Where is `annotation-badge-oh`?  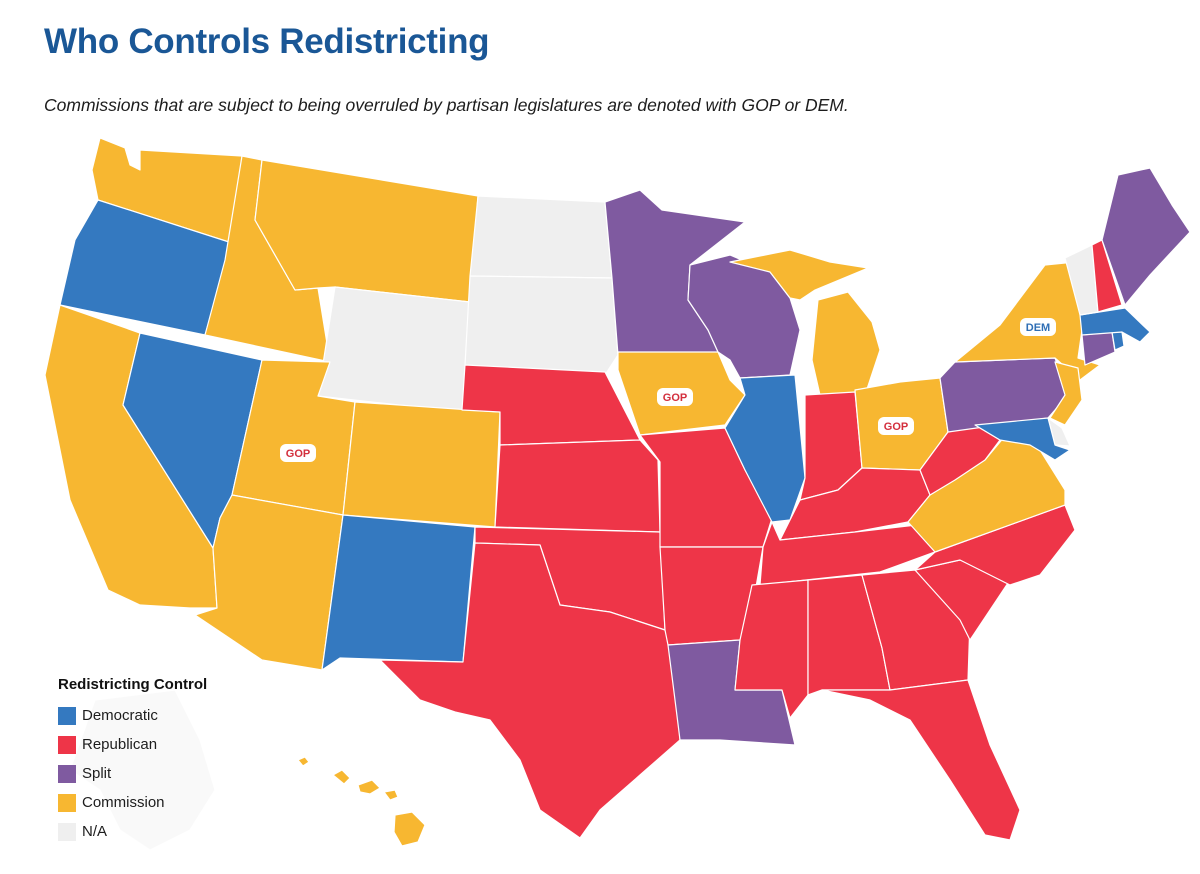
annotation-badge-oh is located at coordinates (896, 426).